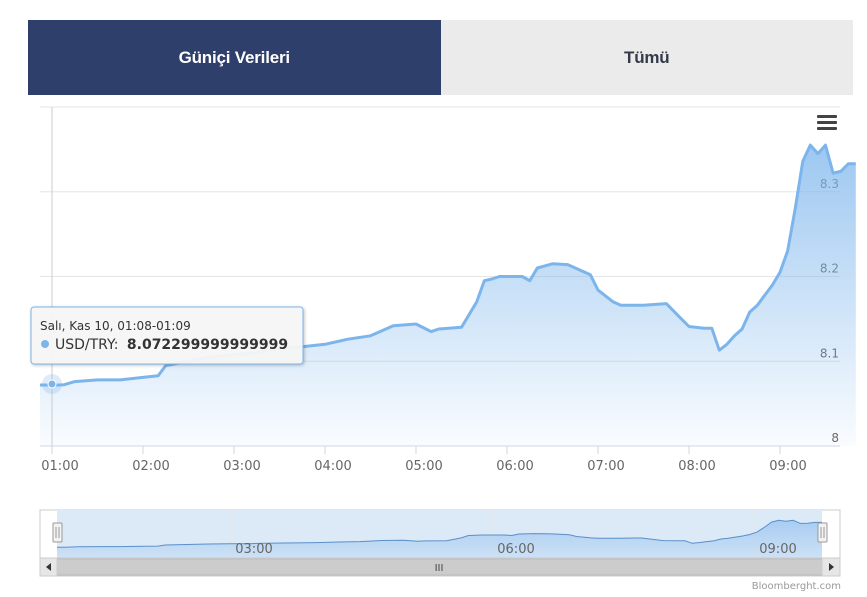 Image resolution: width=867 pixels, height=597 pixels. I want to click on scrollbar: III, so click(440, 567).